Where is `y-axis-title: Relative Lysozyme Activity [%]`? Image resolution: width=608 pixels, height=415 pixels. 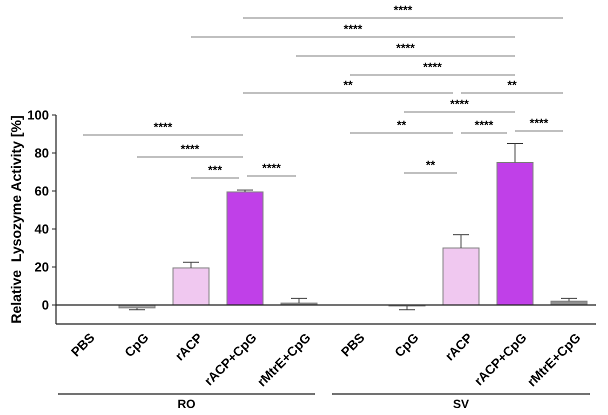 y-axis-title: Relative Lysozyme Activity [%] is located at coordinates (16, 219).